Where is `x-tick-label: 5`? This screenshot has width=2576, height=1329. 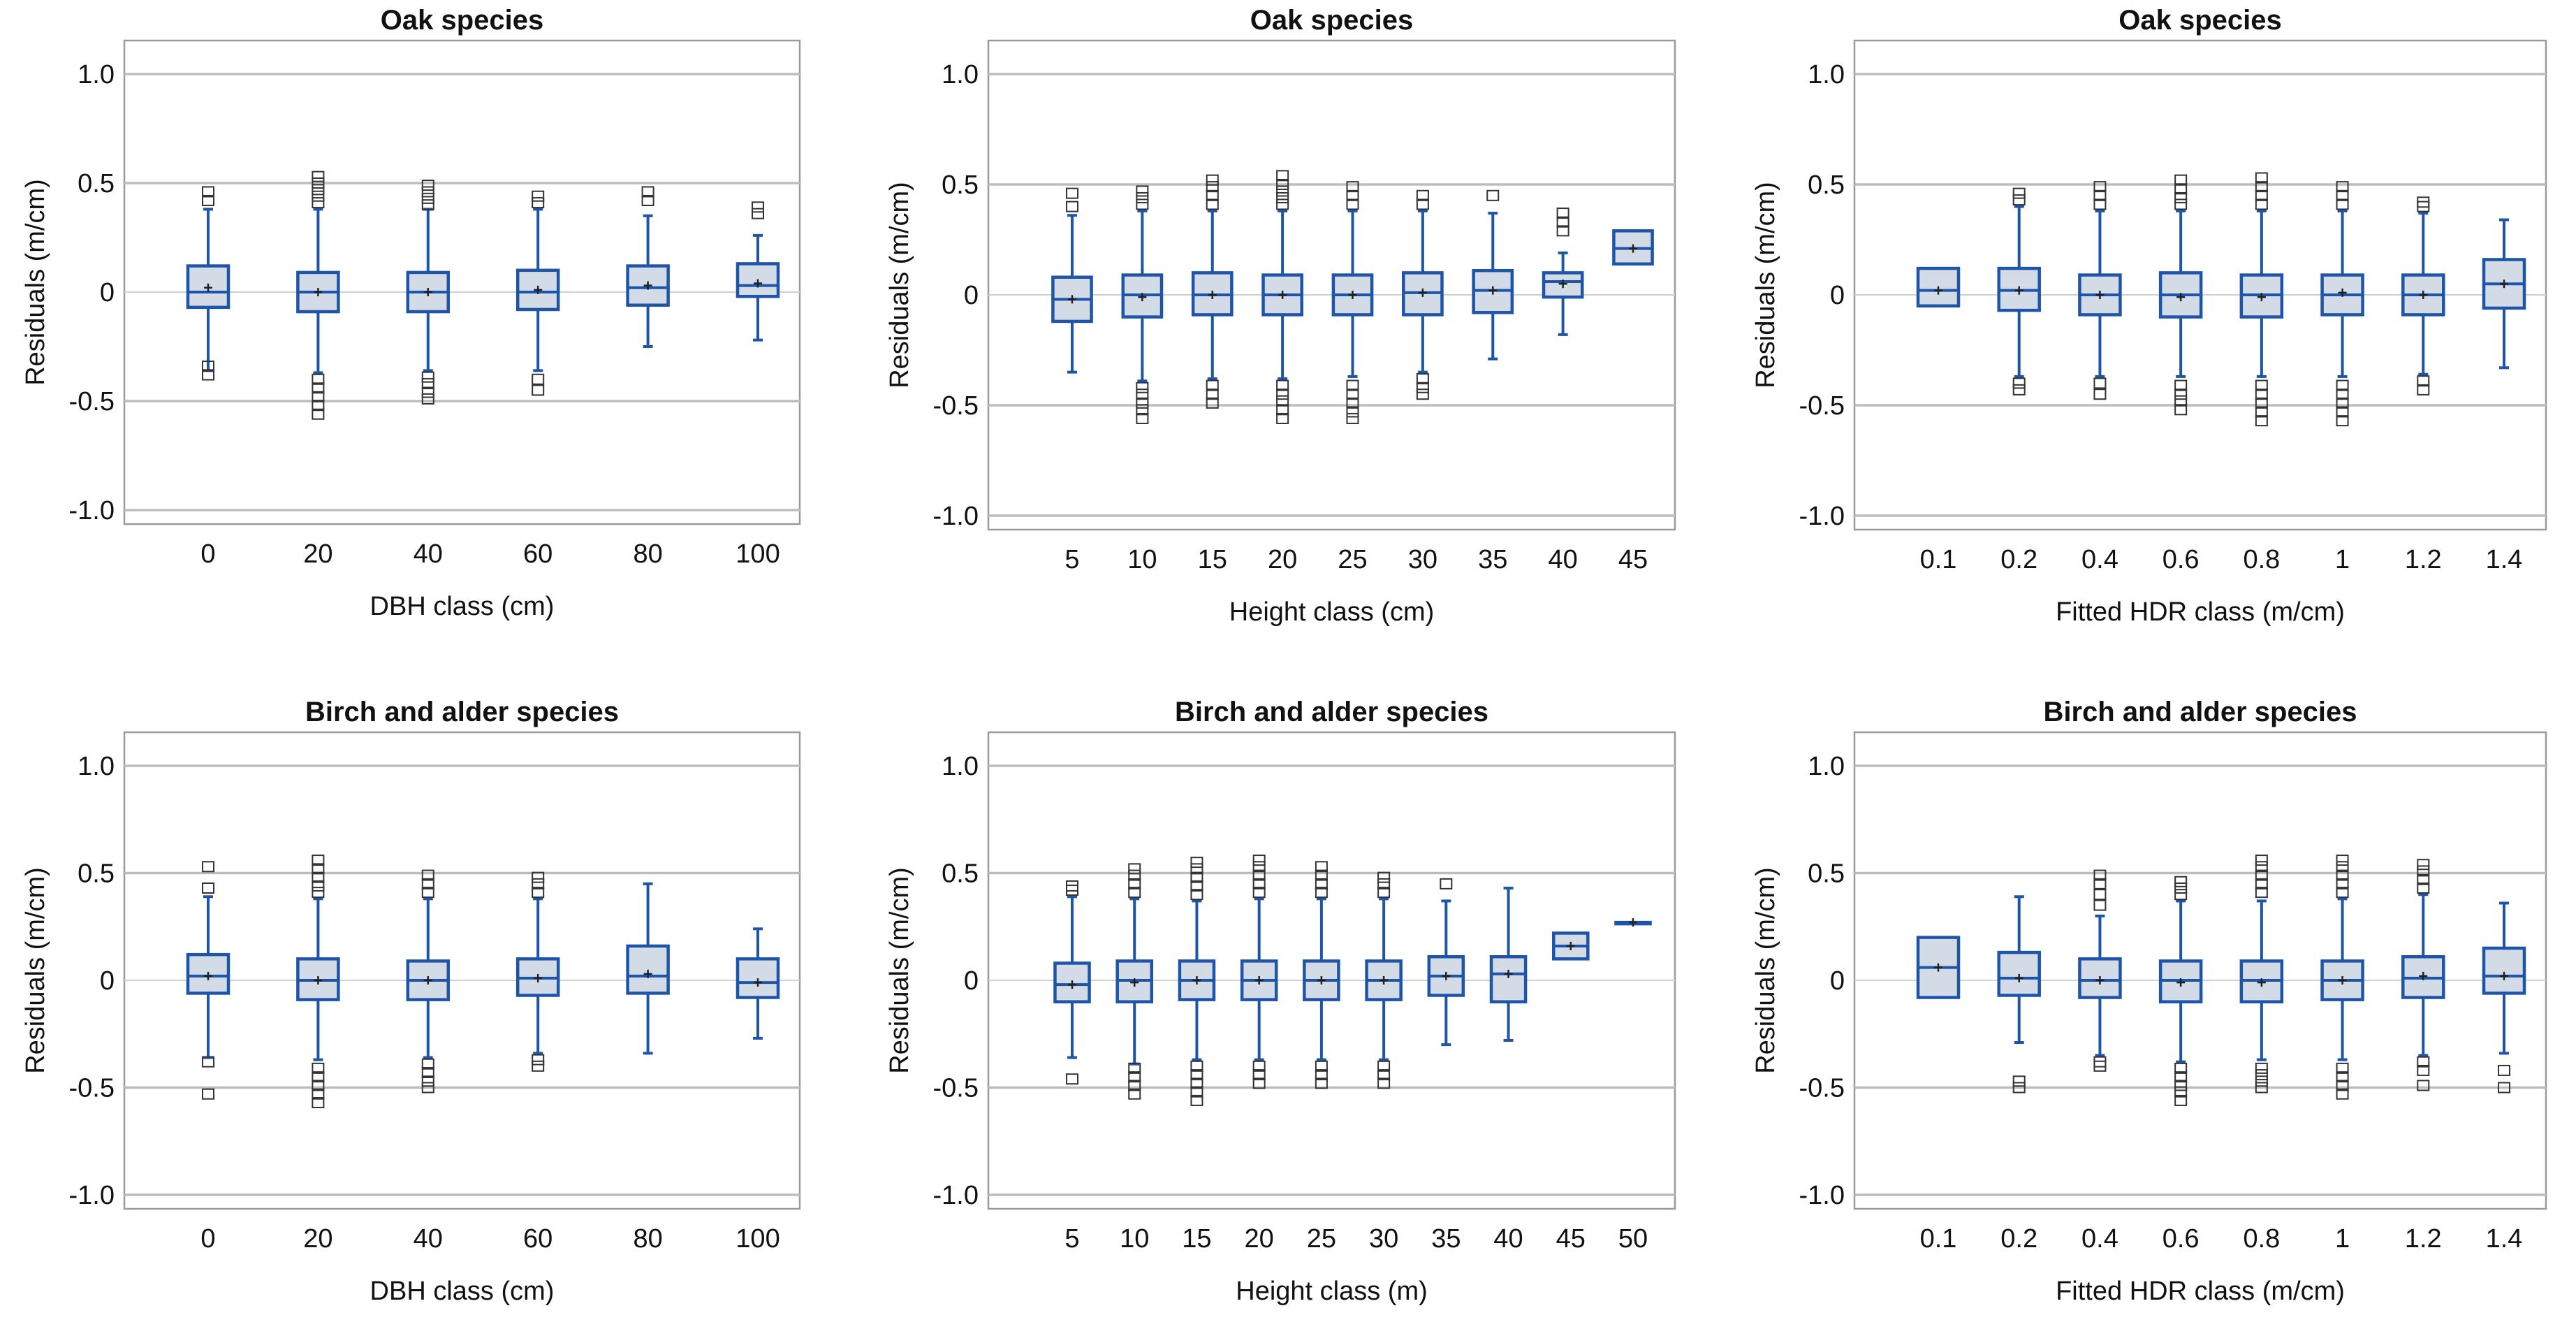 x-tick-label: 5 is located at coordinates (1071, 559).